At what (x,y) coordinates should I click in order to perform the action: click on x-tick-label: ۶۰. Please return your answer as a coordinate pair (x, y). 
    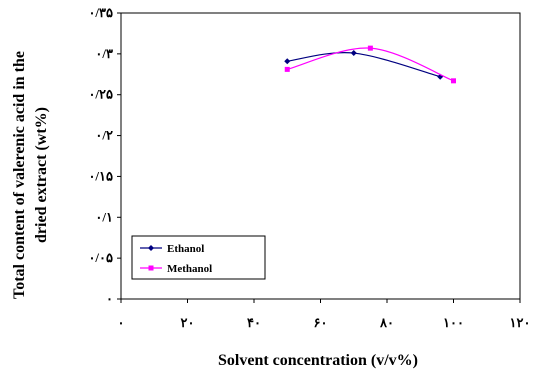
    Looking at the image, I should click on (321, 322).